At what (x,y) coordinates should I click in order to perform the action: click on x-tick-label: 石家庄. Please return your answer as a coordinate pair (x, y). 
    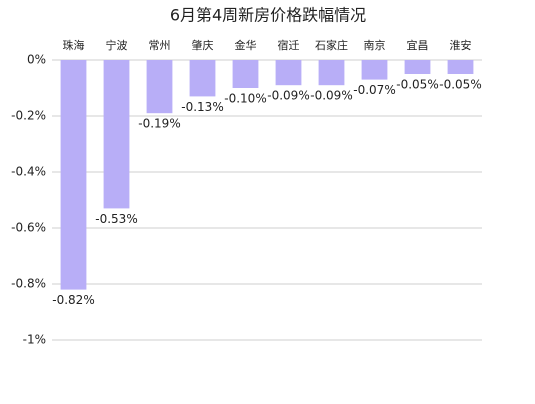
    Looking at the image, I should click on (331, 45).